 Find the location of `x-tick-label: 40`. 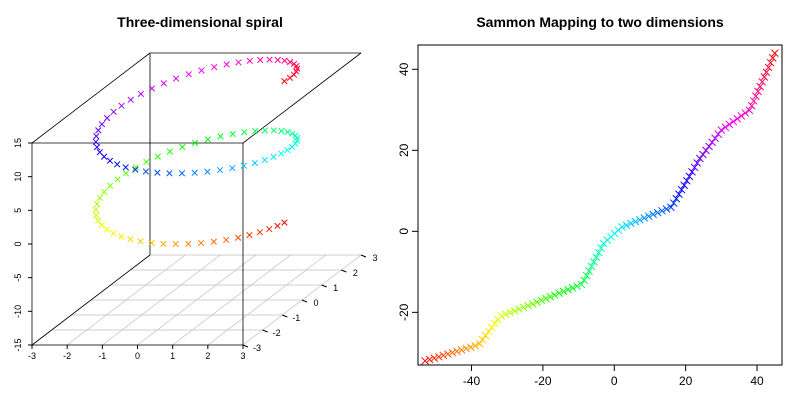

x-tick-label: 40 is located at coordinates (757, 381).